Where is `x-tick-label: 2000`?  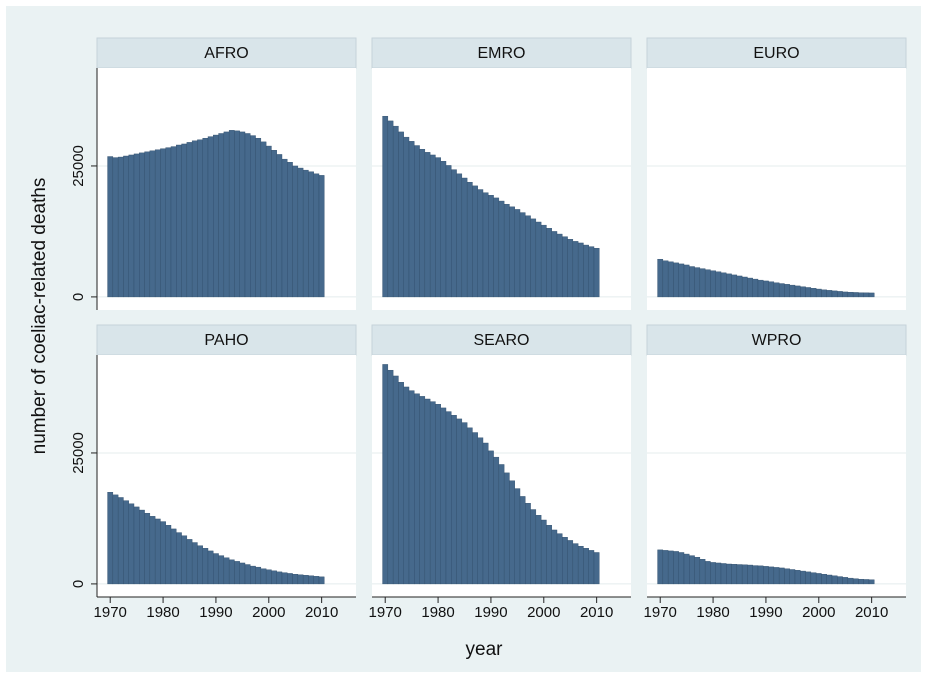
x-tick-label: 2000 is located at coordinates (268, 612).